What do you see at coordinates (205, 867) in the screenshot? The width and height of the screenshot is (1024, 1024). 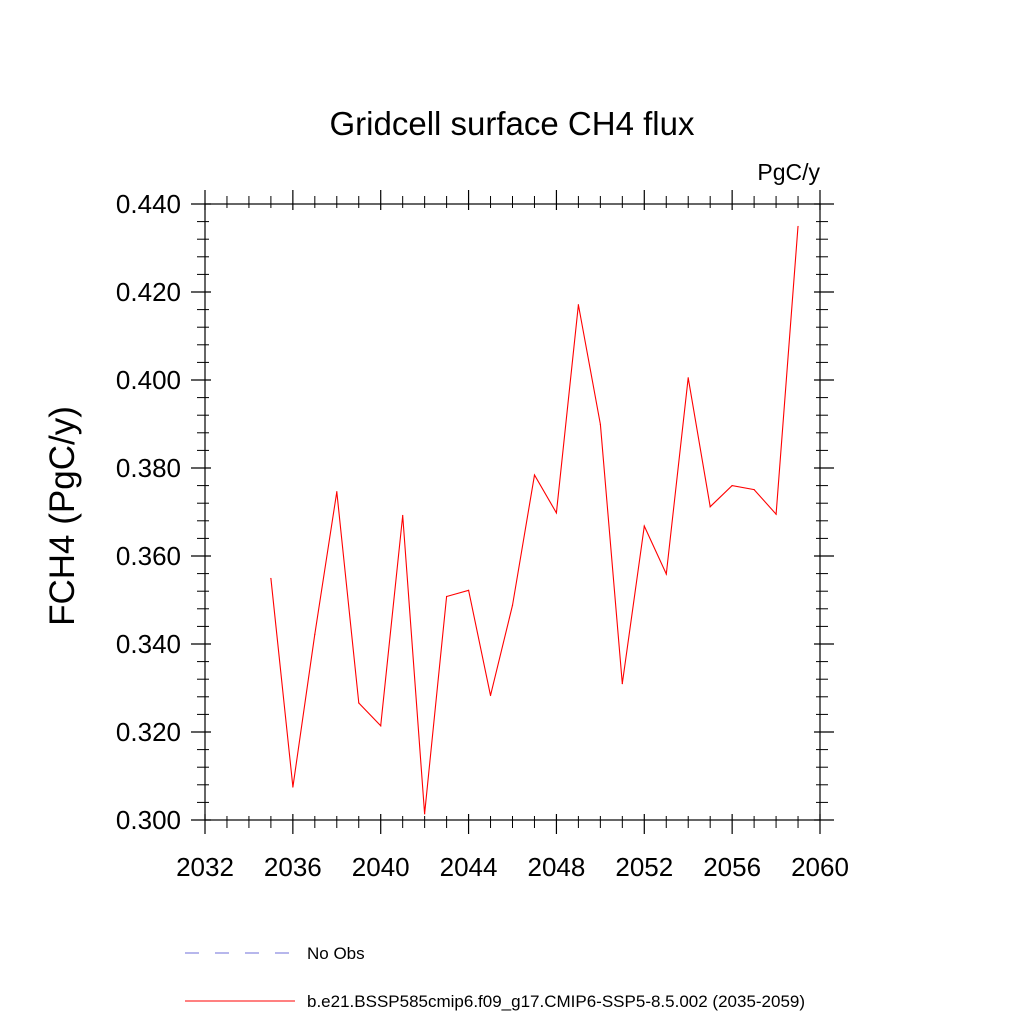 I see `x-tick-label: 2032` at bounding box center [205, 867].